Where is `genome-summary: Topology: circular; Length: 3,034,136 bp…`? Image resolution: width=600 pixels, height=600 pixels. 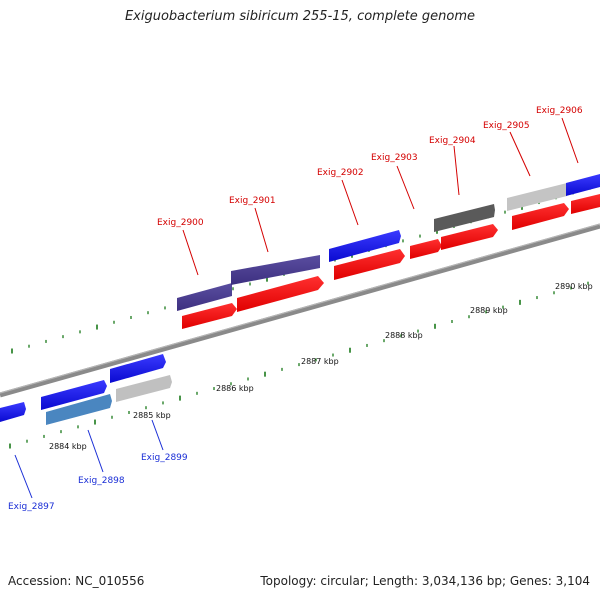
genome-summary: Topology: circular; Length: 3,034,136 bp… is located at coordinates (425, 581).